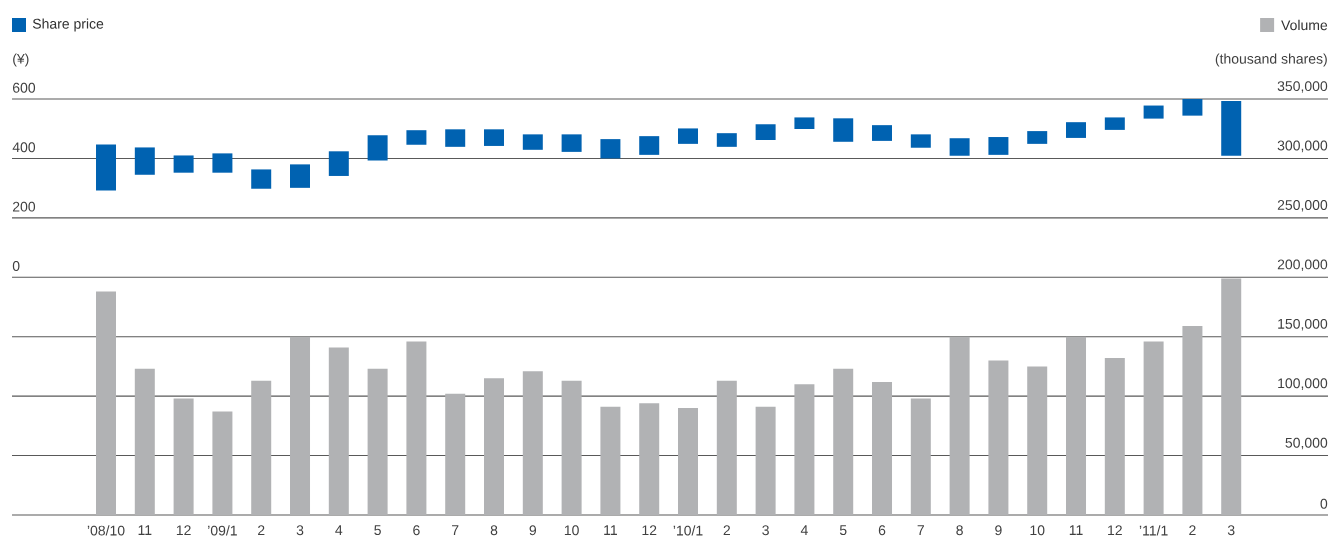 This screenshot has width=1330, height=540. What do you see at coordinates (68, 25) in the screenshot?
I see `legend-label: Share price` at bounding box center [68, 25].